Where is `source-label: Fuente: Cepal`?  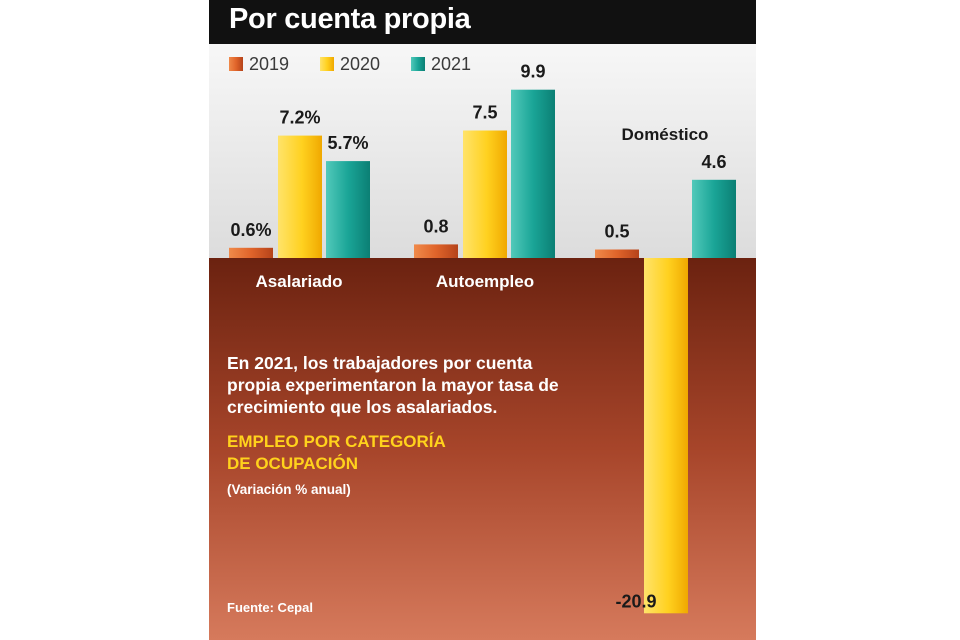
source-label: Fuente: Cepal is located at coordinates (270, 607).